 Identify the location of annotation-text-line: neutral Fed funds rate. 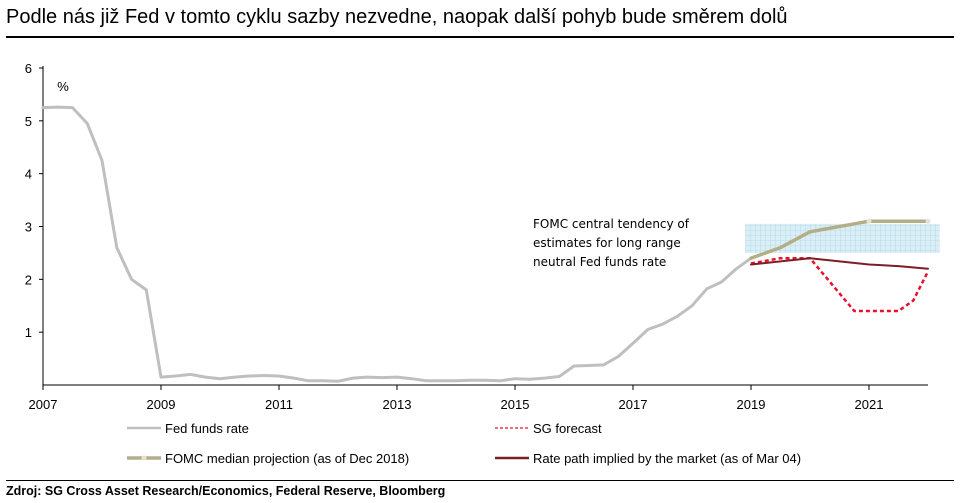
(599, 262).